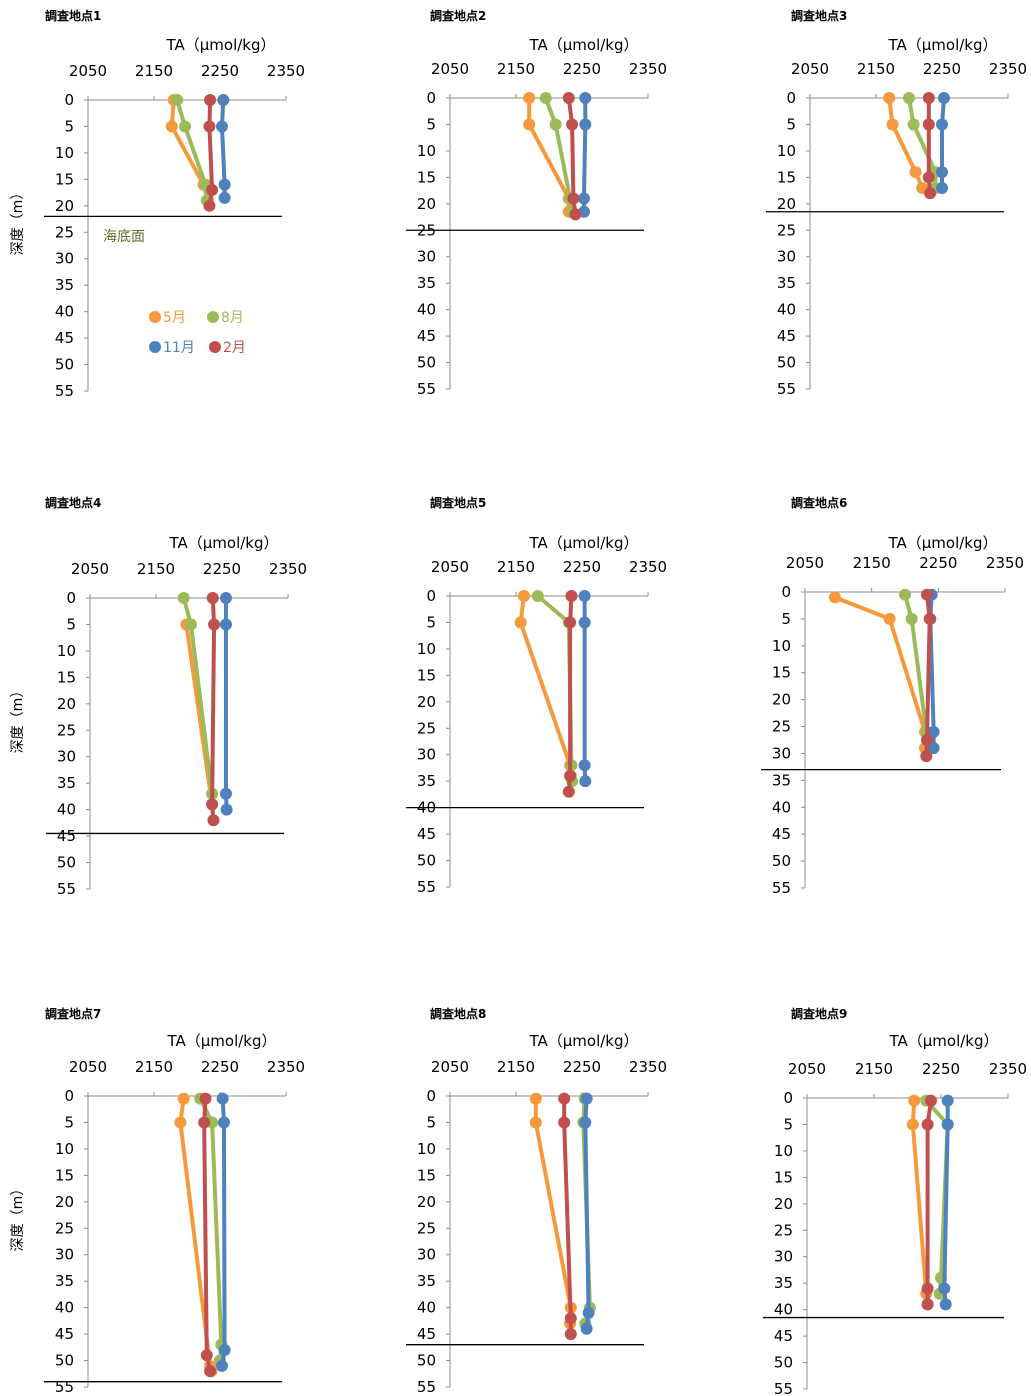 This screenshot has width=1031, height=1396. Describe the element at coordinates (64, 206) in the screenshot. I see `y-tick-label: 20` at that location.